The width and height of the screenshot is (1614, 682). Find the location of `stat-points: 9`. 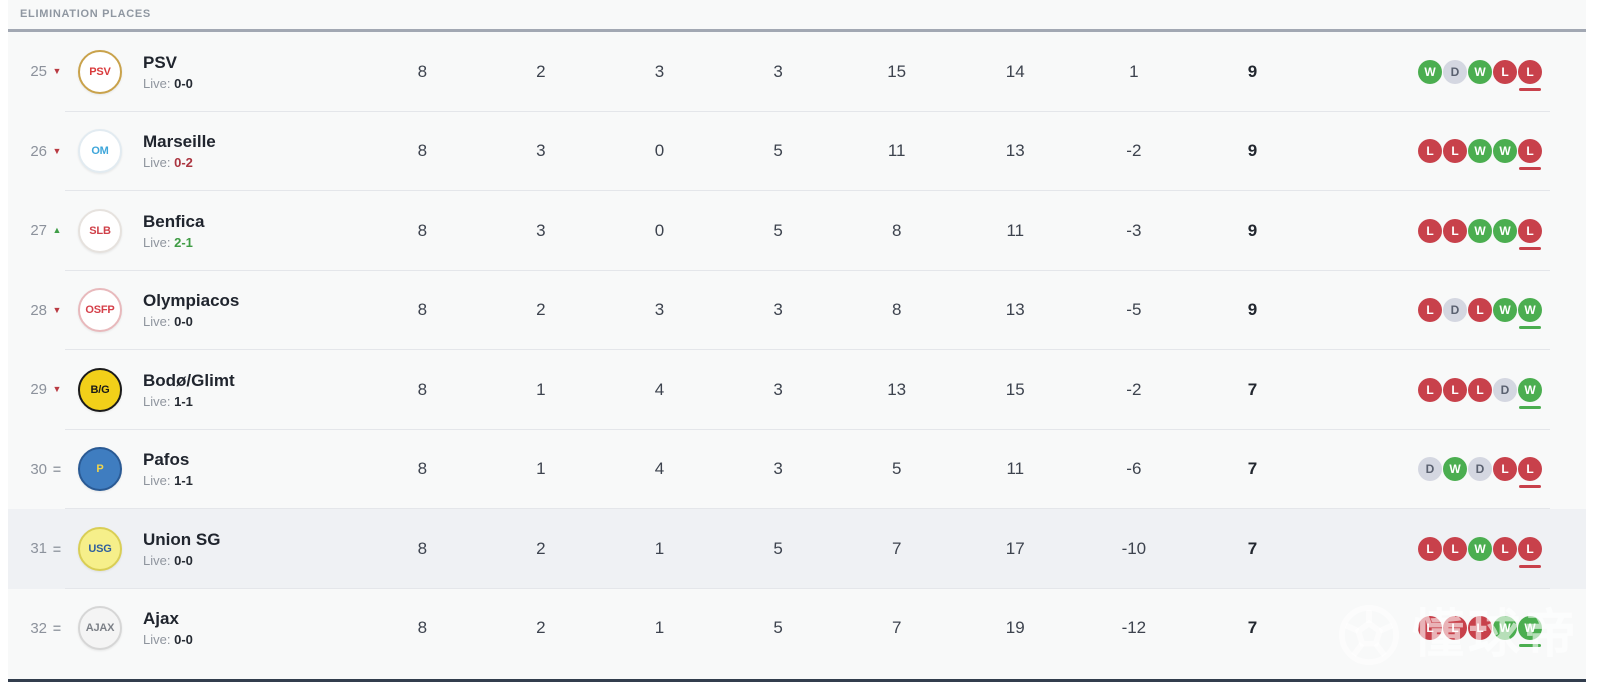

stat-points: 9 is located at coordinates (1252, 230).